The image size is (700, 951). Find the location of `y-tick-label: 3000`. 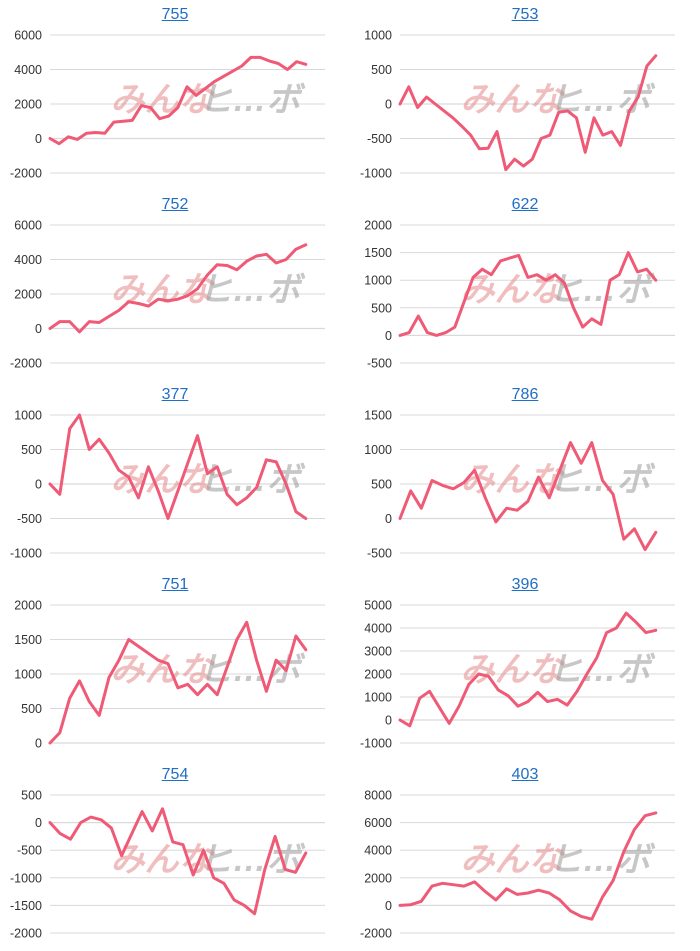

y-tick-label: 3000 is located at coordinates (378, 652).